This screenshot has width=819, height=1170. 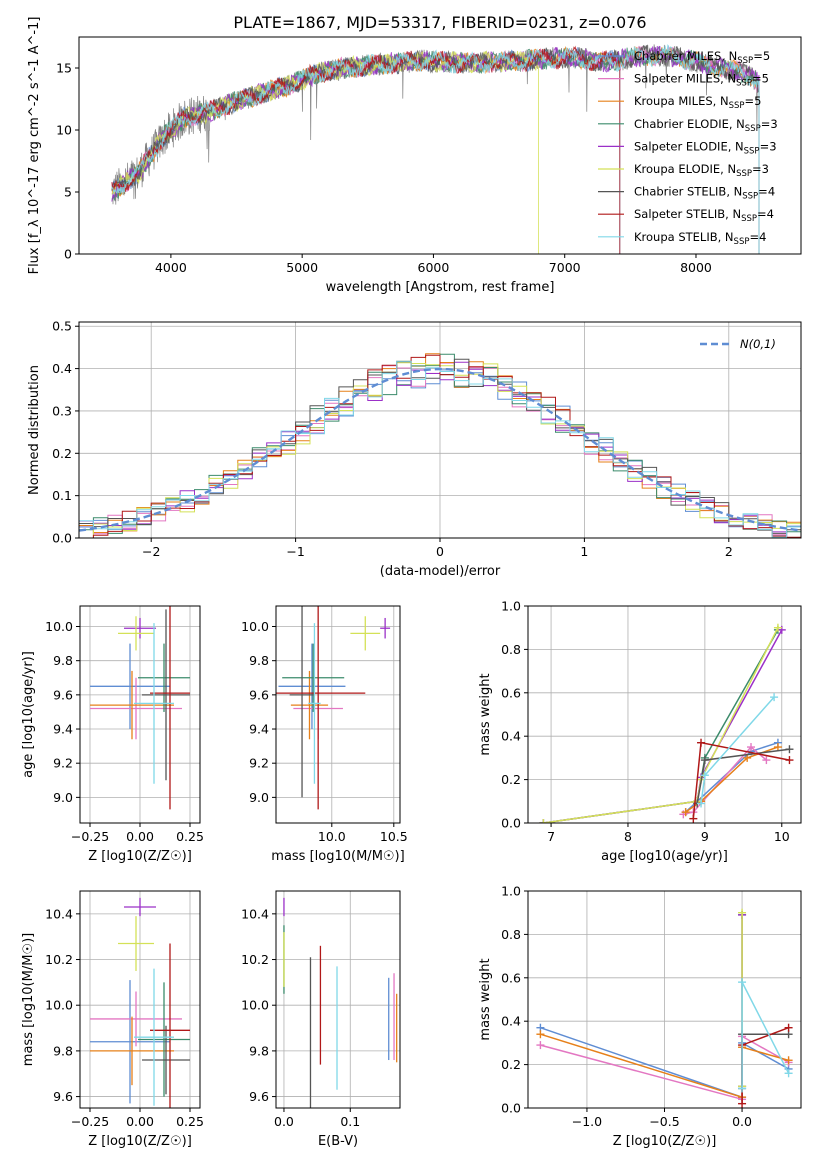 I want to click on x-axis-label: (data-model)/error, so click(x=440, y=571).